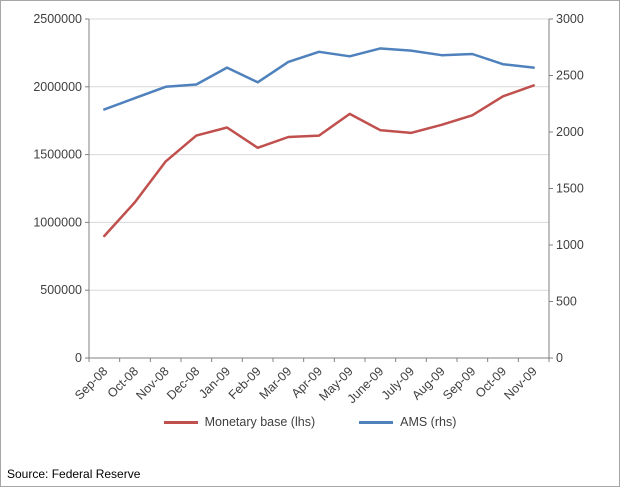 The height and width of the screenshot is (487, 620). Describe the element at coordinates (245, 383) in the screenshot. I see `svg-text: Feb-09` at that location.